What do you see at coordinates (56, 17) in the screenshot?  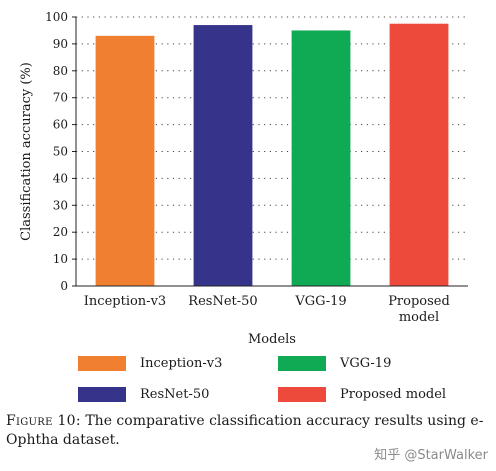 I see `y-tick-label: 100` at bounding box center [56, 17].